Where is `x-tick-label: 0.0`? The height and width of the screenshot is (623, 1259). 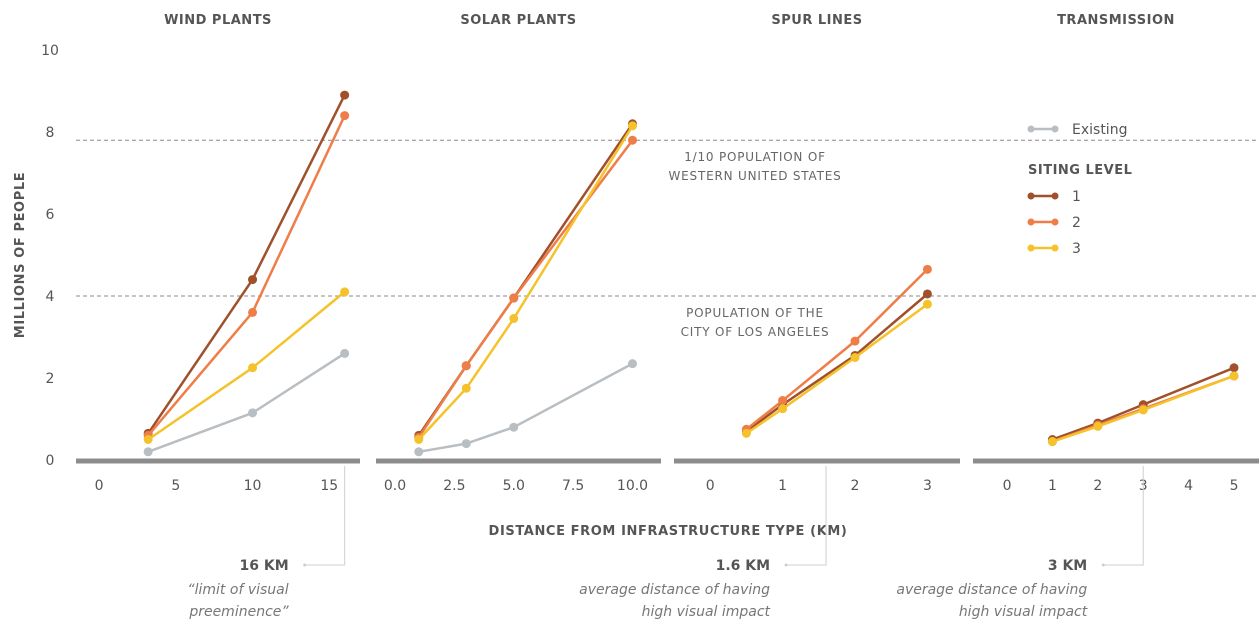
x-tick-label: 0.0 is located at coordinates (395, 486).